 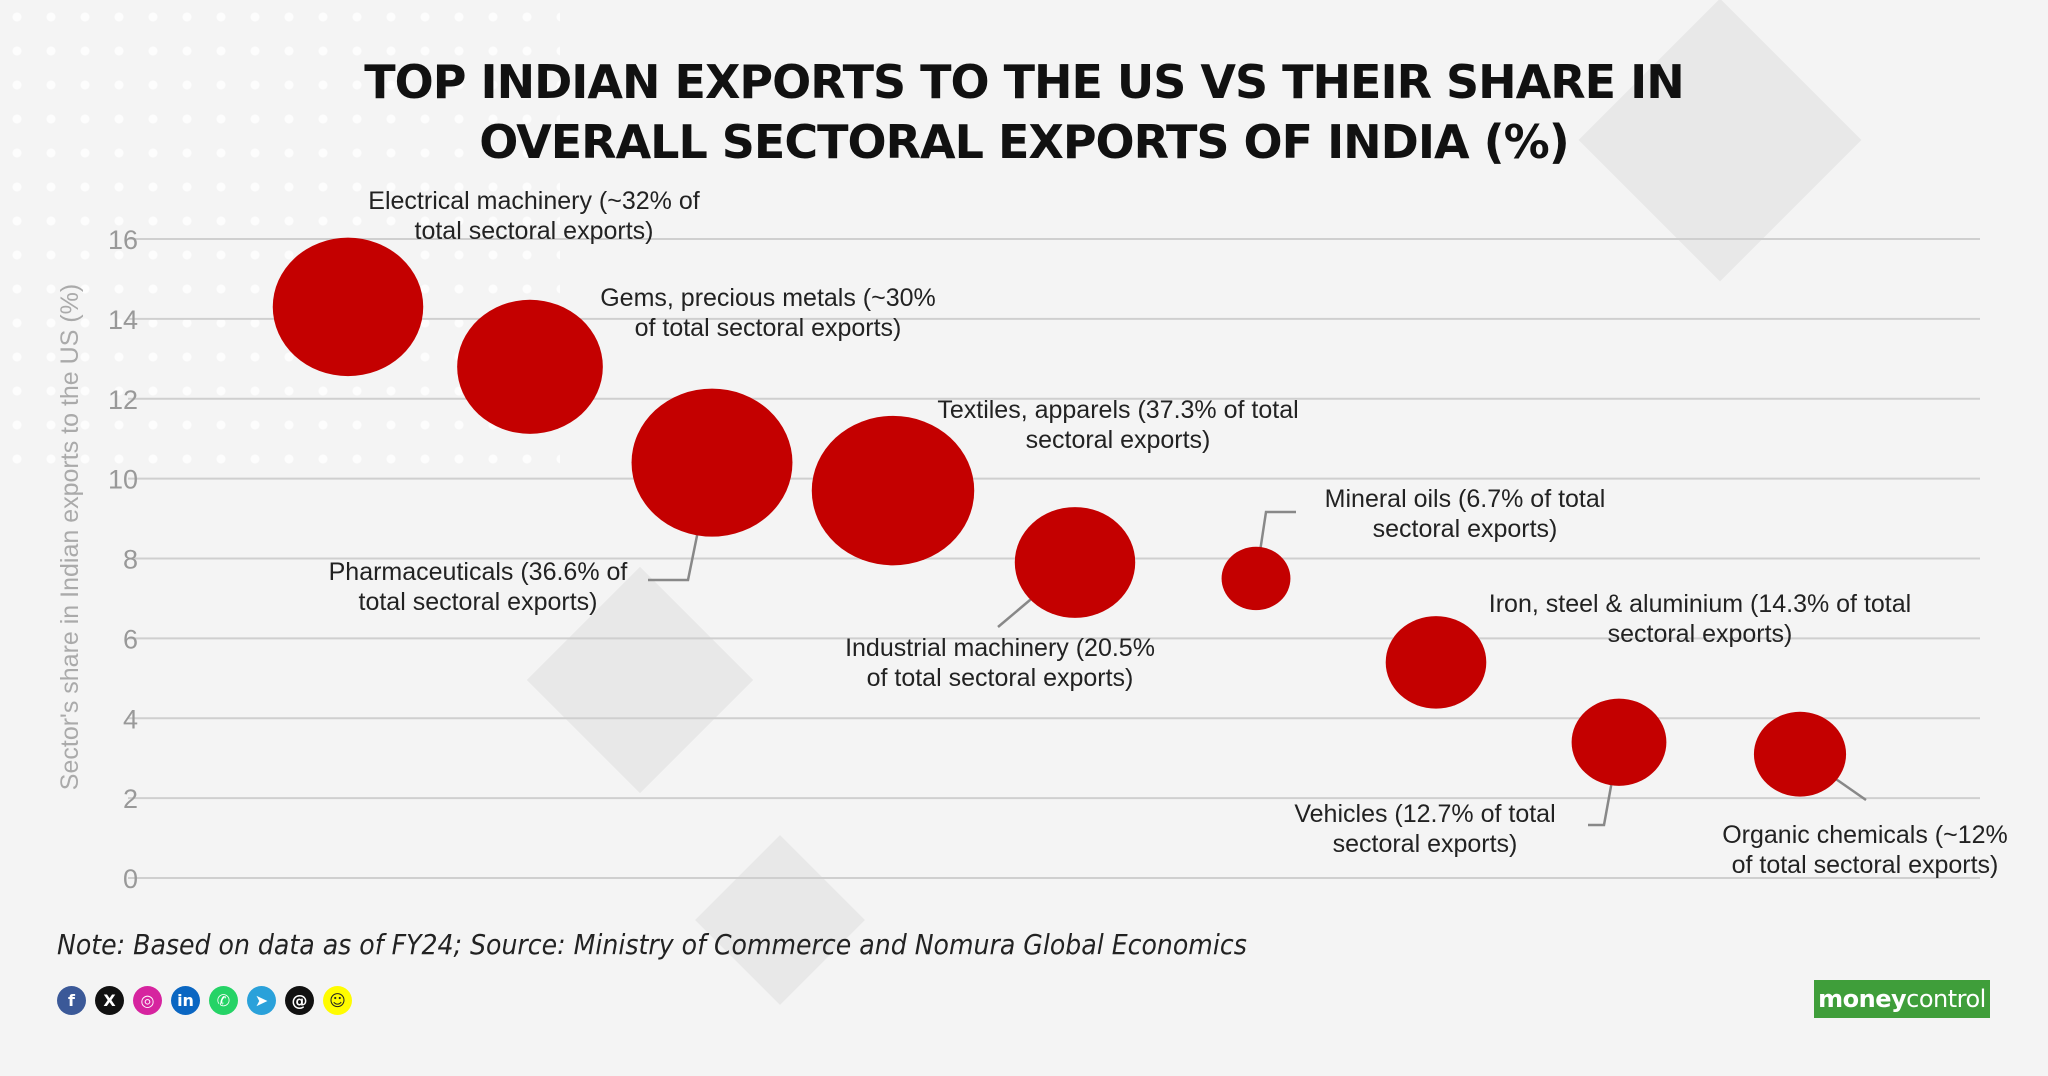 What do you see at coordinates (337, 1000) in the screenshot?
I see `snapchat-icon: ☺` at bounding box center [337, 1000].